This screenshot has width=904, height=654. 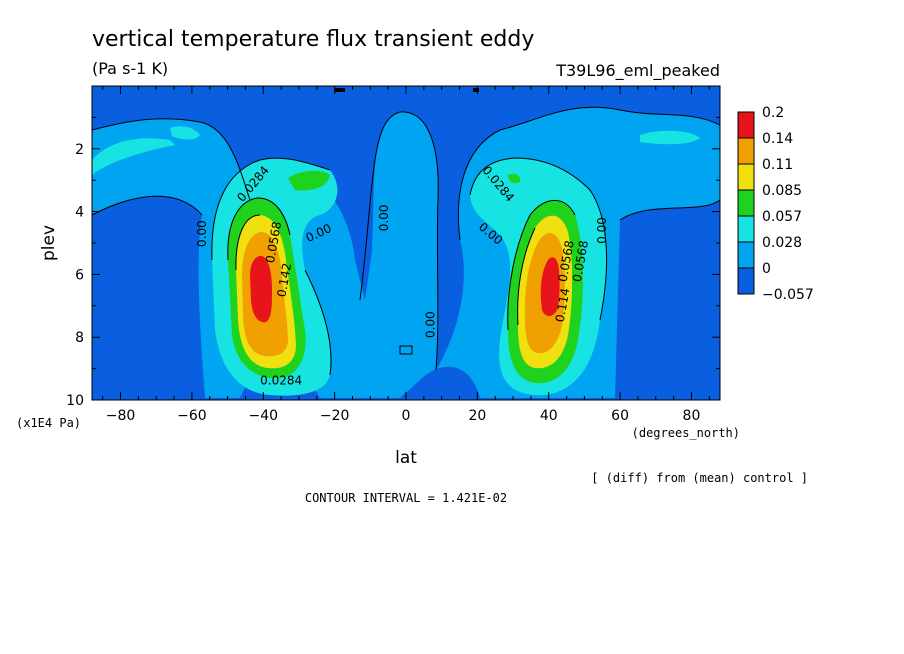 I want to click on y-unit-label: (x1E4 Pa), so click(x=48, y=423).